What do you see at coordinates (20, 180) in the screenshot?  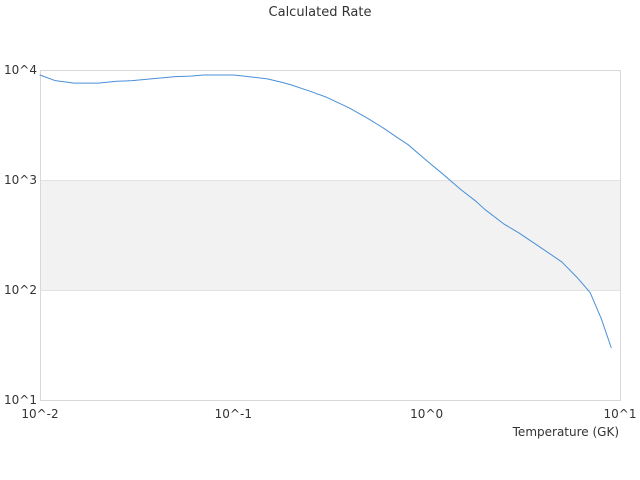 I see `y-tick-label: 10^3` at bounding box center [20, 180].